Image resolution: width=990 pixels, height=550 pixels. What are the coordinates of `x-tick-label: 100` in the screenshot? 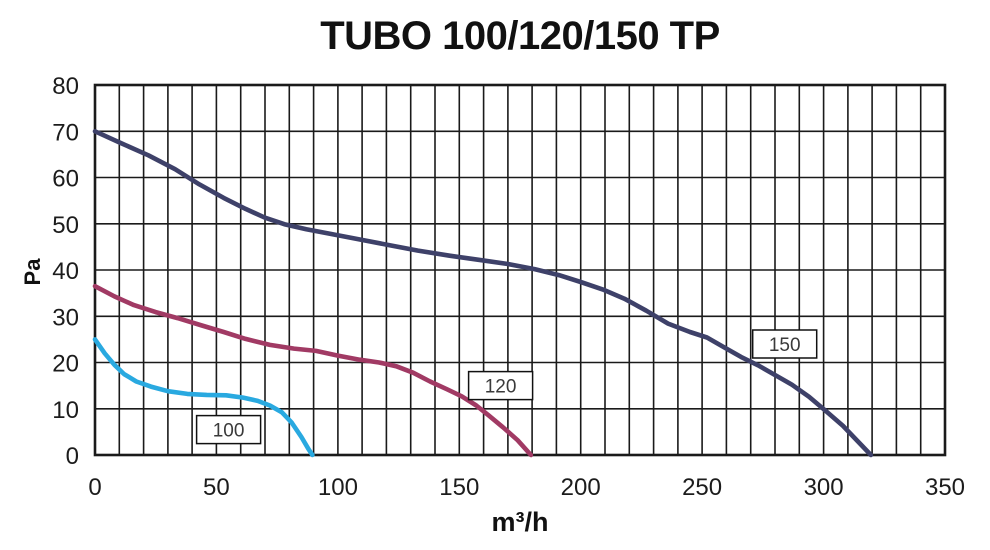 It's located at (338, 487).